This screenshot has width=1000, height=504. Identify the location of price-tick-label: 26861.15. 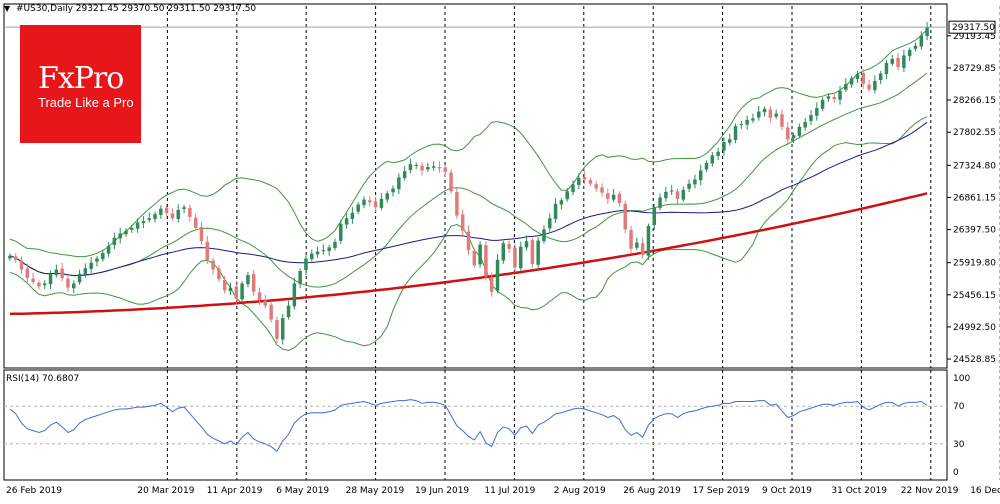
(974, 198).